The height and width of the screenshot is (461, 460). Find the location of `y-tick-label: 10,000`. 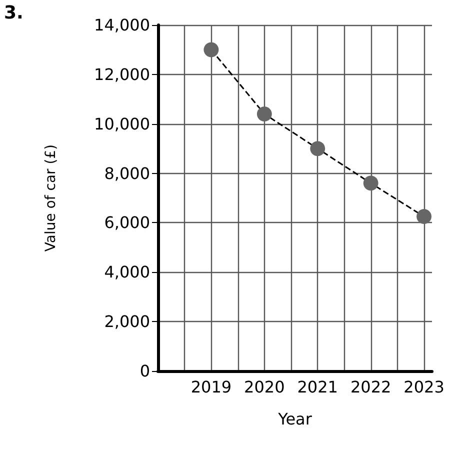

y-tick-label: 10,000 is located at coordinates (122, 124).